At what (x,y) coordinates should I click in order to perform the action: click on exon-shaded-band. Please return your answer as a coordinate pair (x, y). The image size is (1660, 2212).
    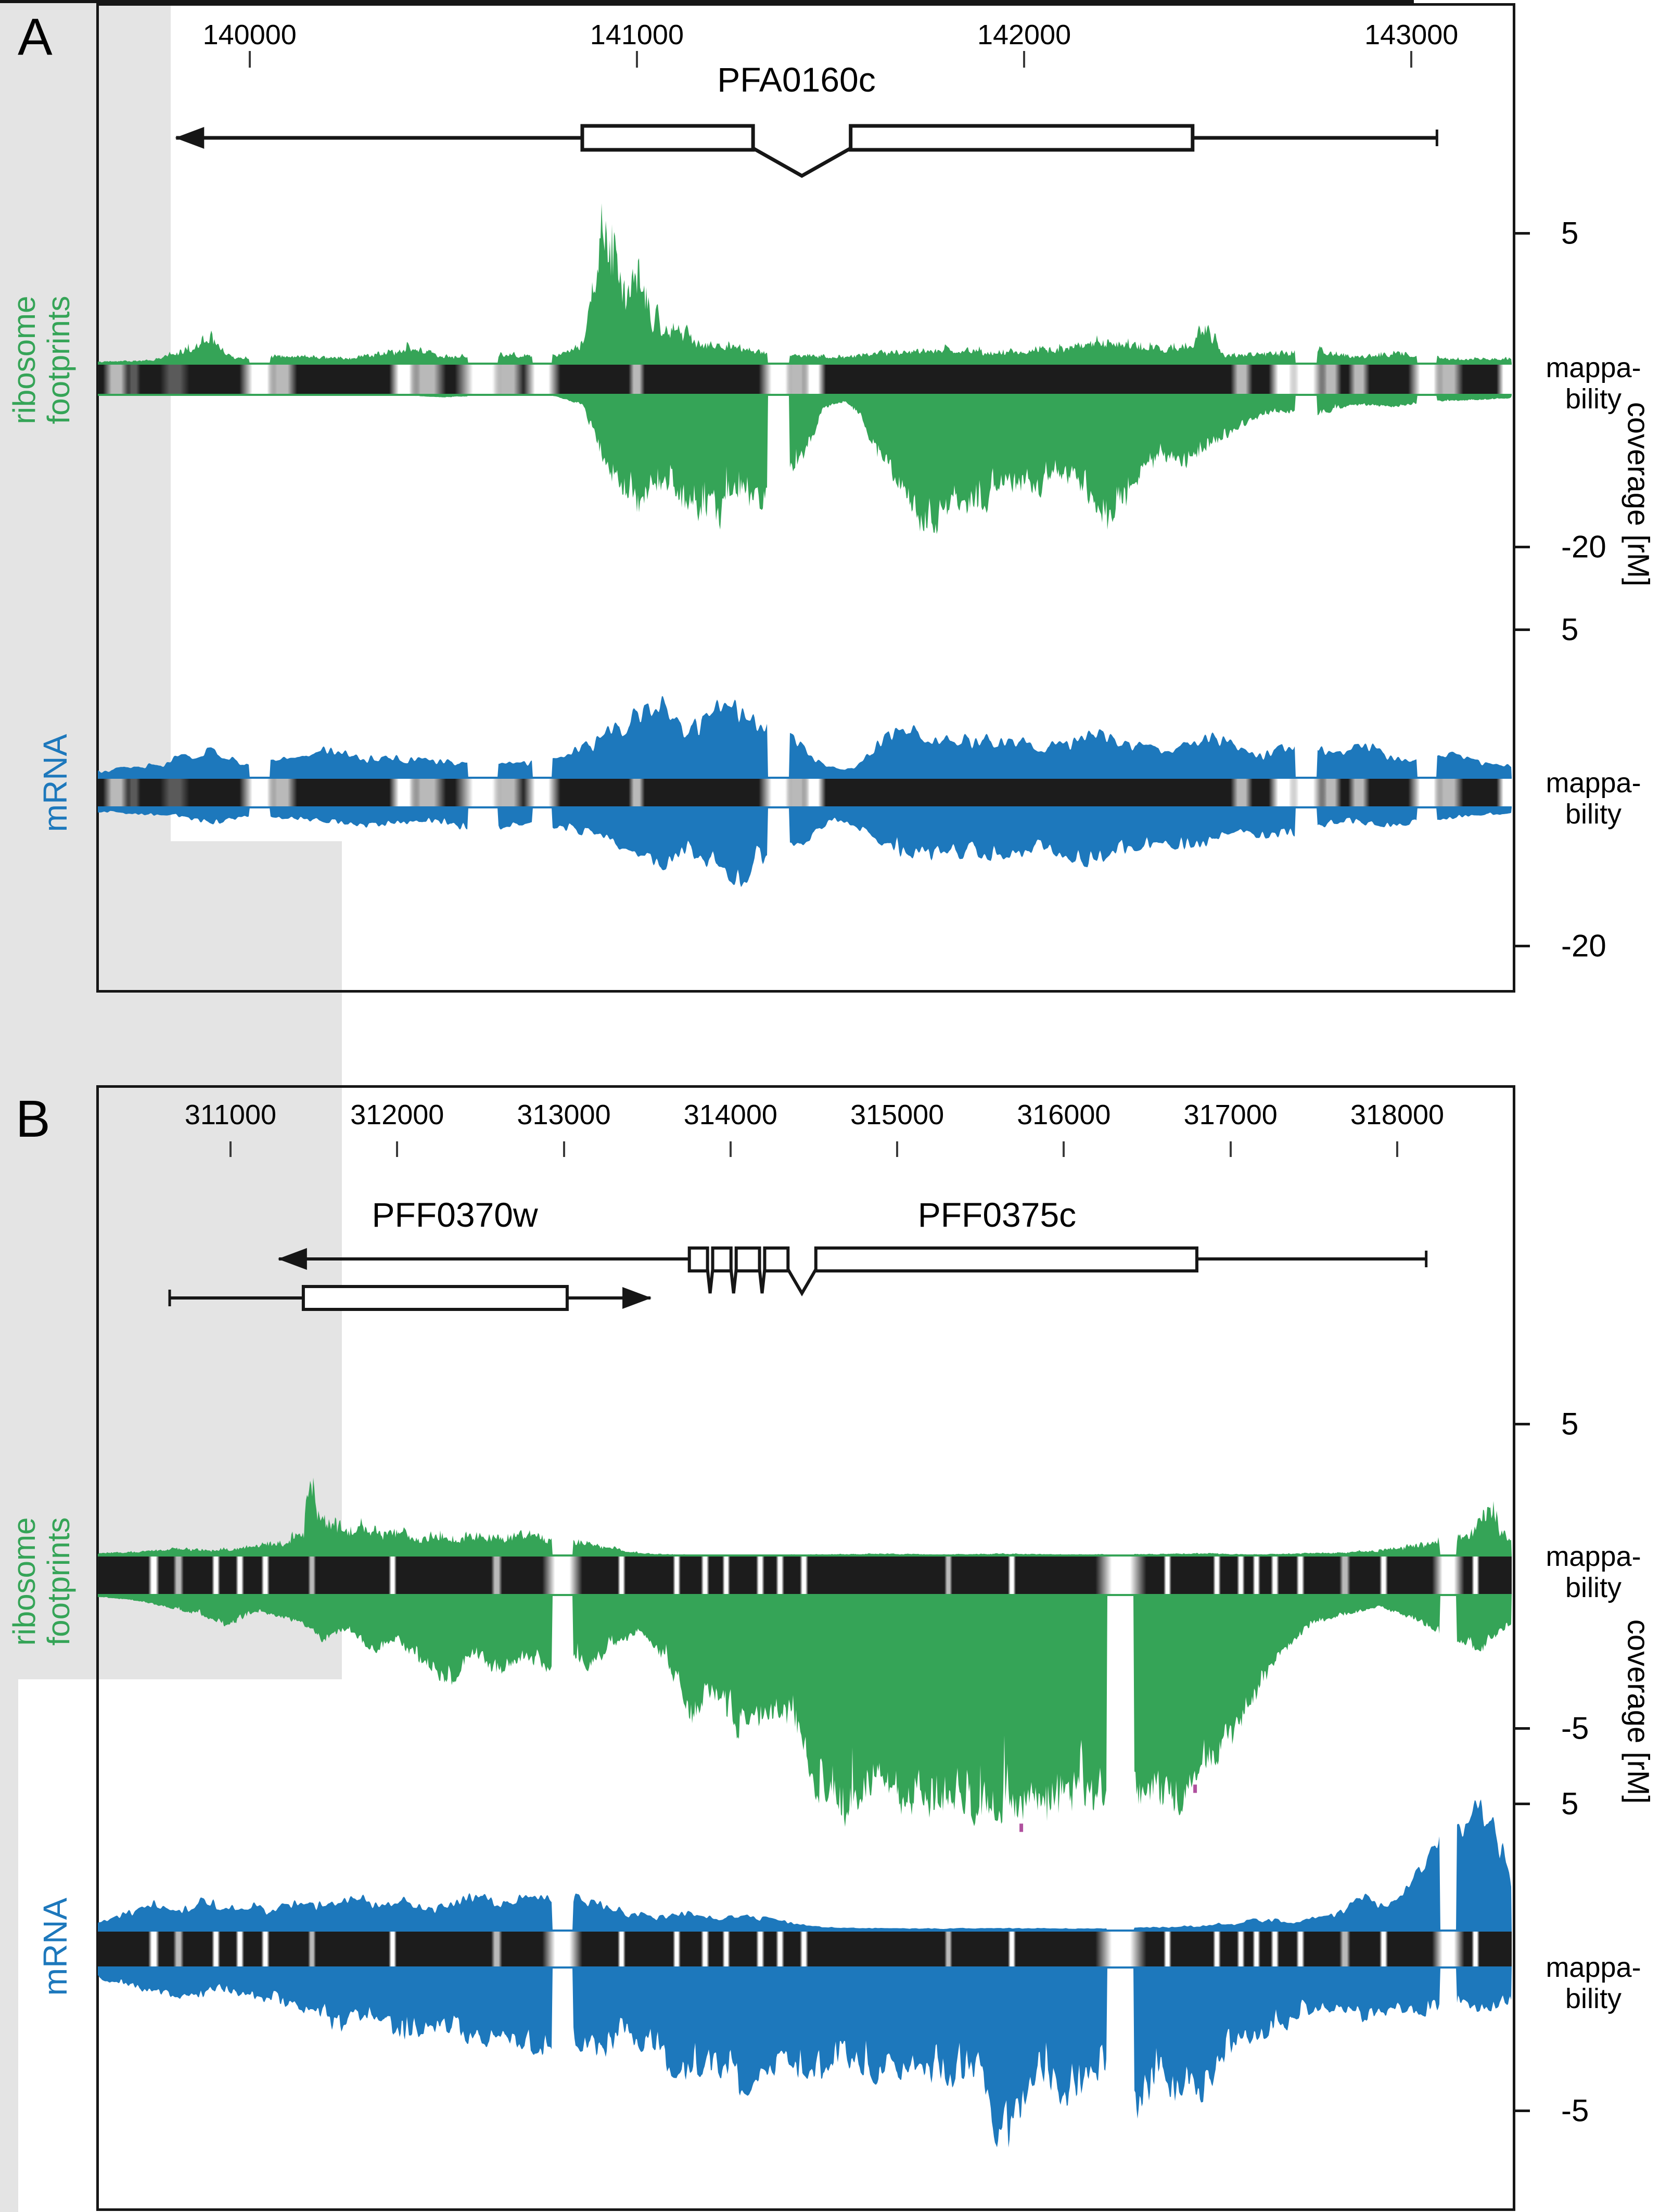
    Looking at the image, I should click on (85, 422).